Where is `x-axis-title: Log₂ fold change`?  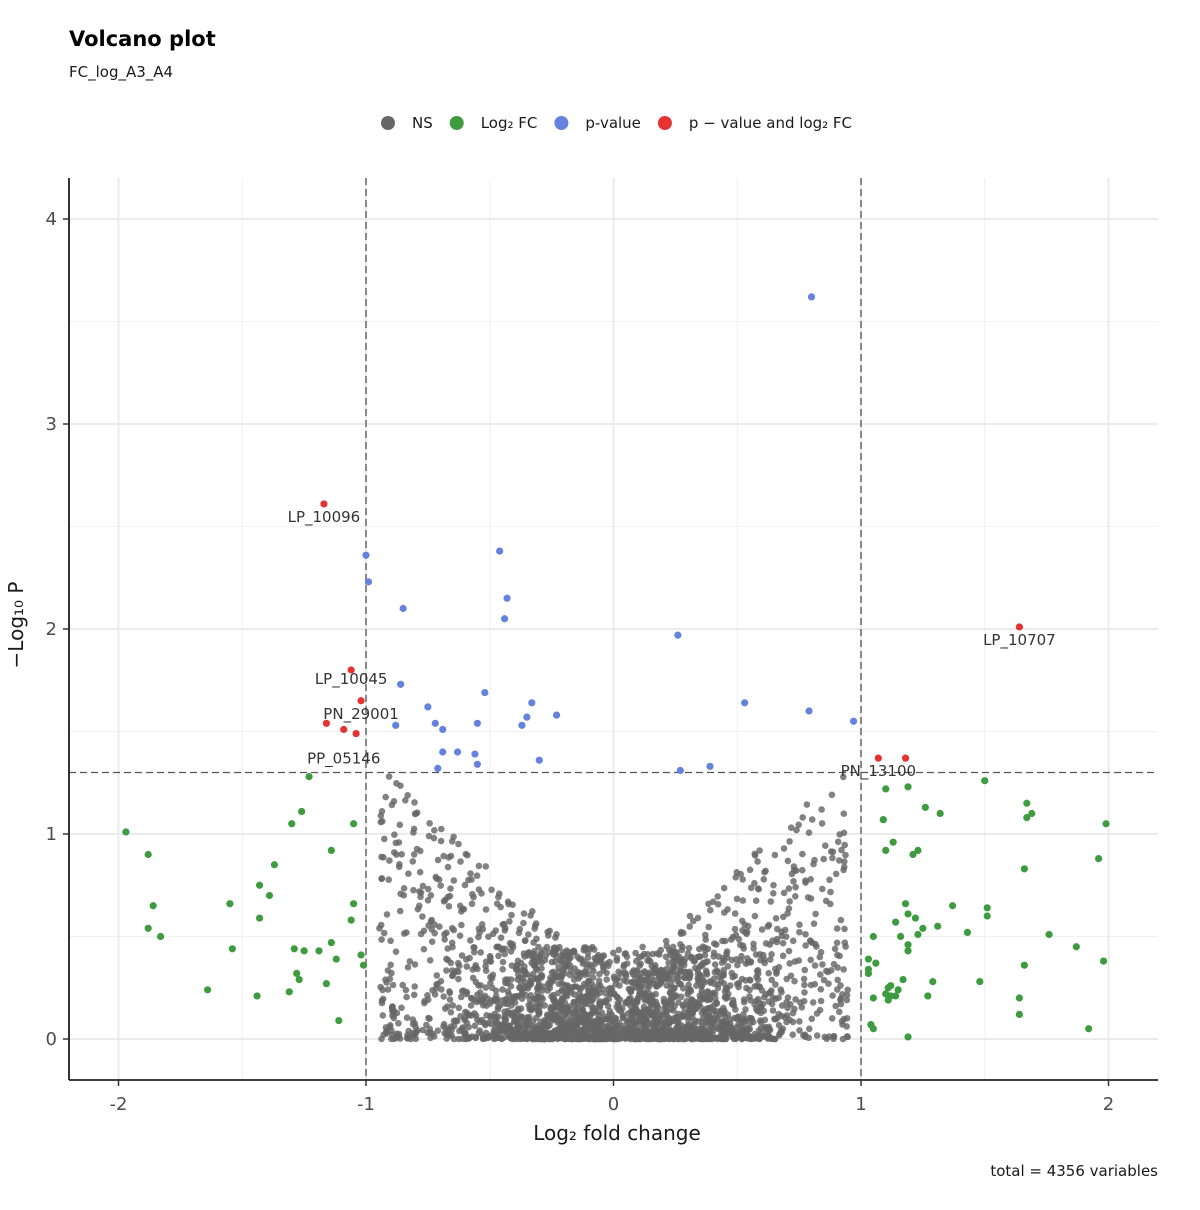
x-axis-title: Log₂ fold change is located at coordinates (617, 1133).